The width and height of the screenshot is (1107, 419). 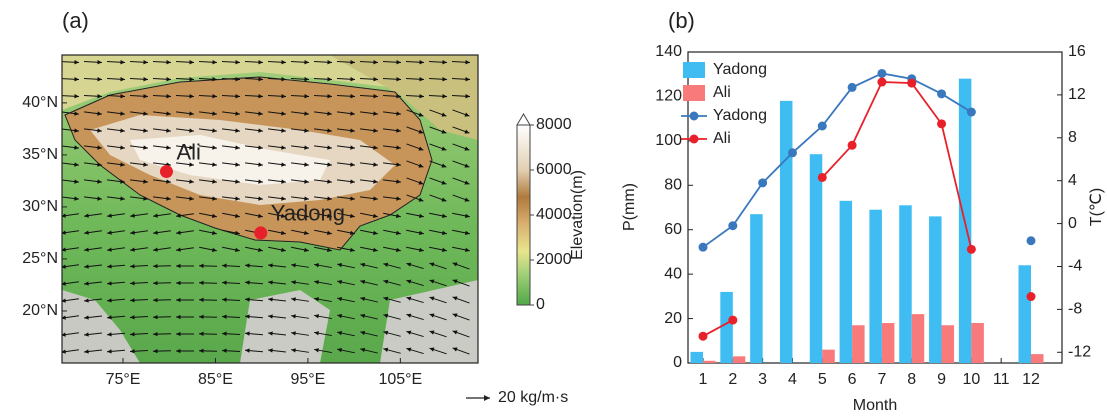 What do you see at coordinates (577, 215) in the screenshot?
I see `colorbar-label: Elevation(m)` at bounding box center [577, 215].